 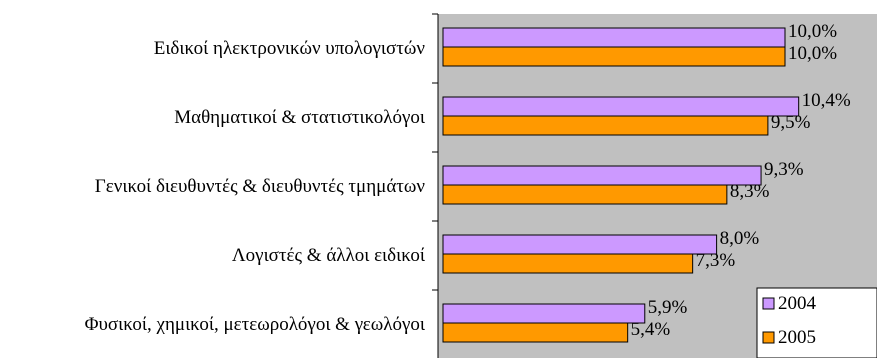 I want to click on value-label-2005: 8,3%, so click(x=750, y=191).